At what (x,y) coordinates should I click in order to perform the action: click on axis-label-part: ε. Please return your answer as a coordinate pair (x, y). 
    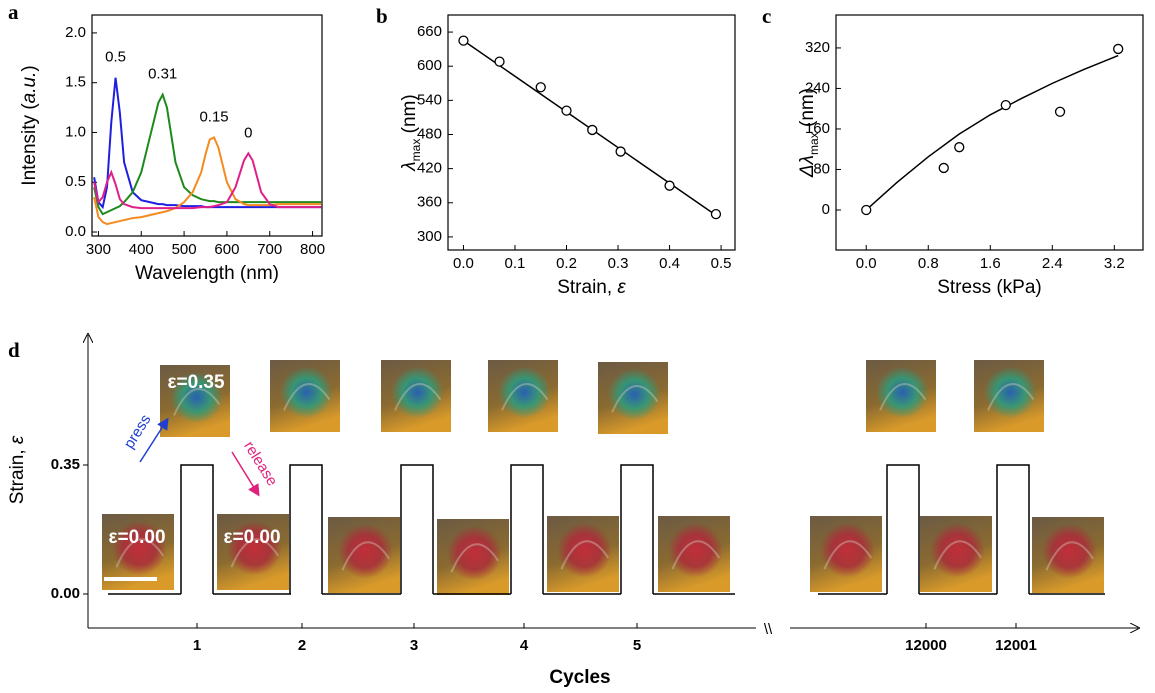
    Looking at the image, I should click on (17, 439).